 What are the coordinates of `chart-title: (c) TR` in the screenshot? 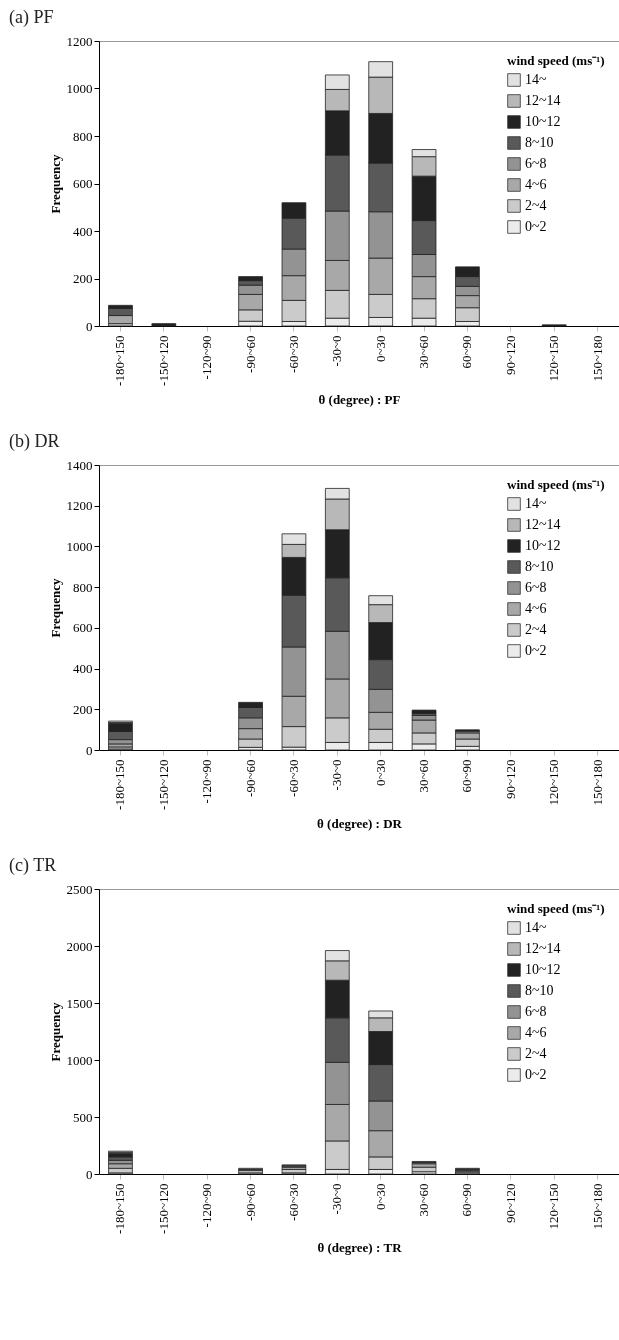 It's located at (33, 865).